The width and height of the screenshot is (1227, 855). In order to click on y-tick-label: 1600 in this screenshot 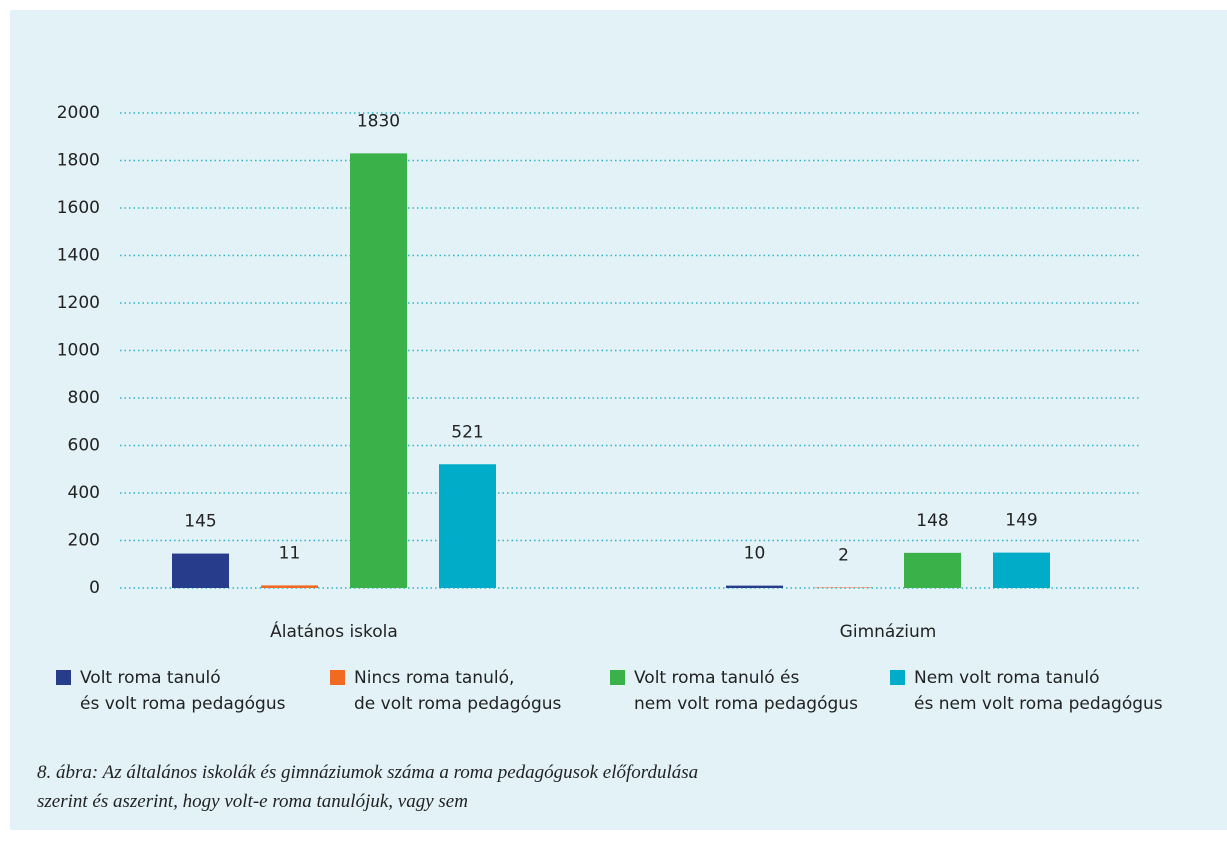, I will do `click(78, 208)`.